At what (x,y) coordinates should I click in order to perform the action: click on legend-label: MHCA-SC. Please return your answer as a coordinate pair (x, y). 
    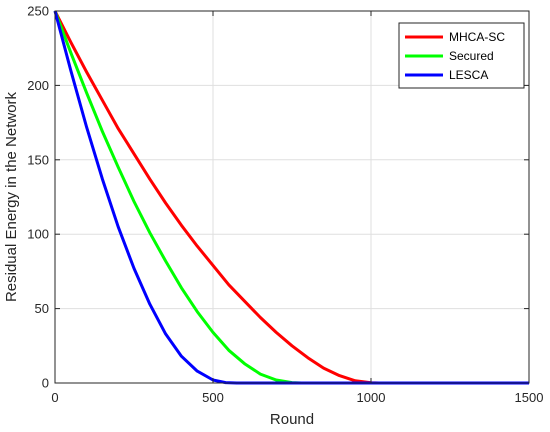
    Looking at the image, I should click on (477, 37).